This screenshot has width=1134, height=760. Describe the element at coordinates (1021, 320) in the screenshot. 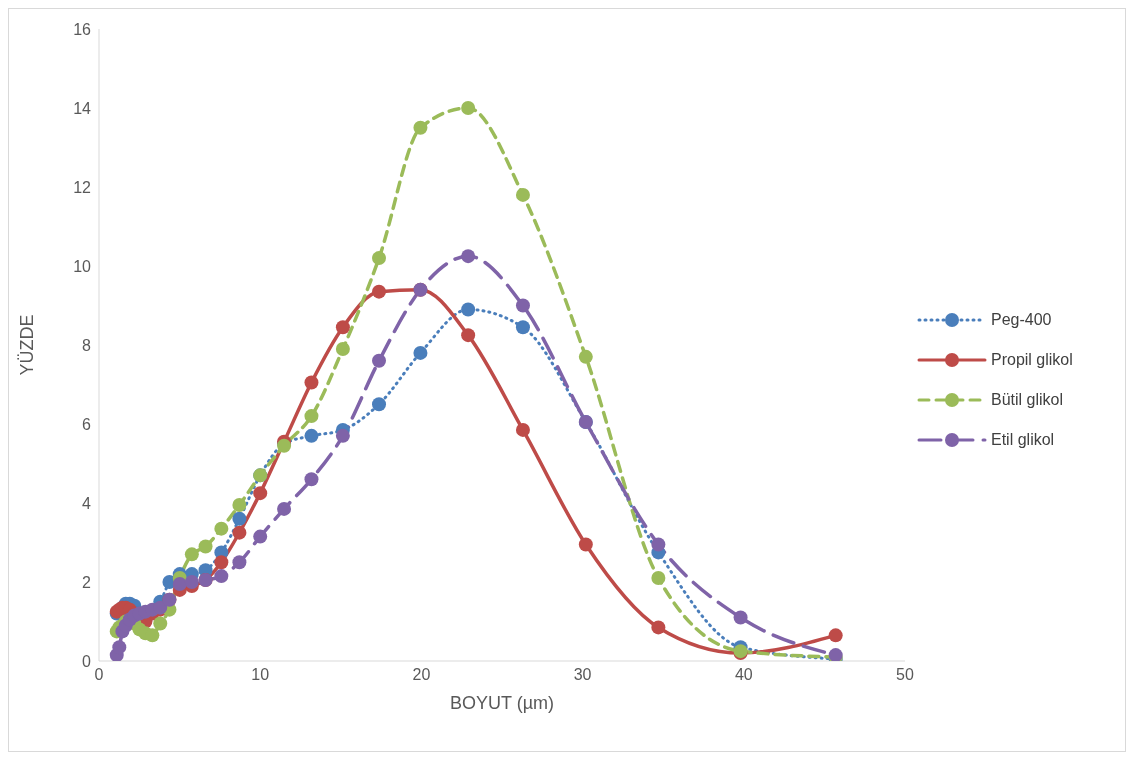

I see `legend-label: Peg-400` at that location.